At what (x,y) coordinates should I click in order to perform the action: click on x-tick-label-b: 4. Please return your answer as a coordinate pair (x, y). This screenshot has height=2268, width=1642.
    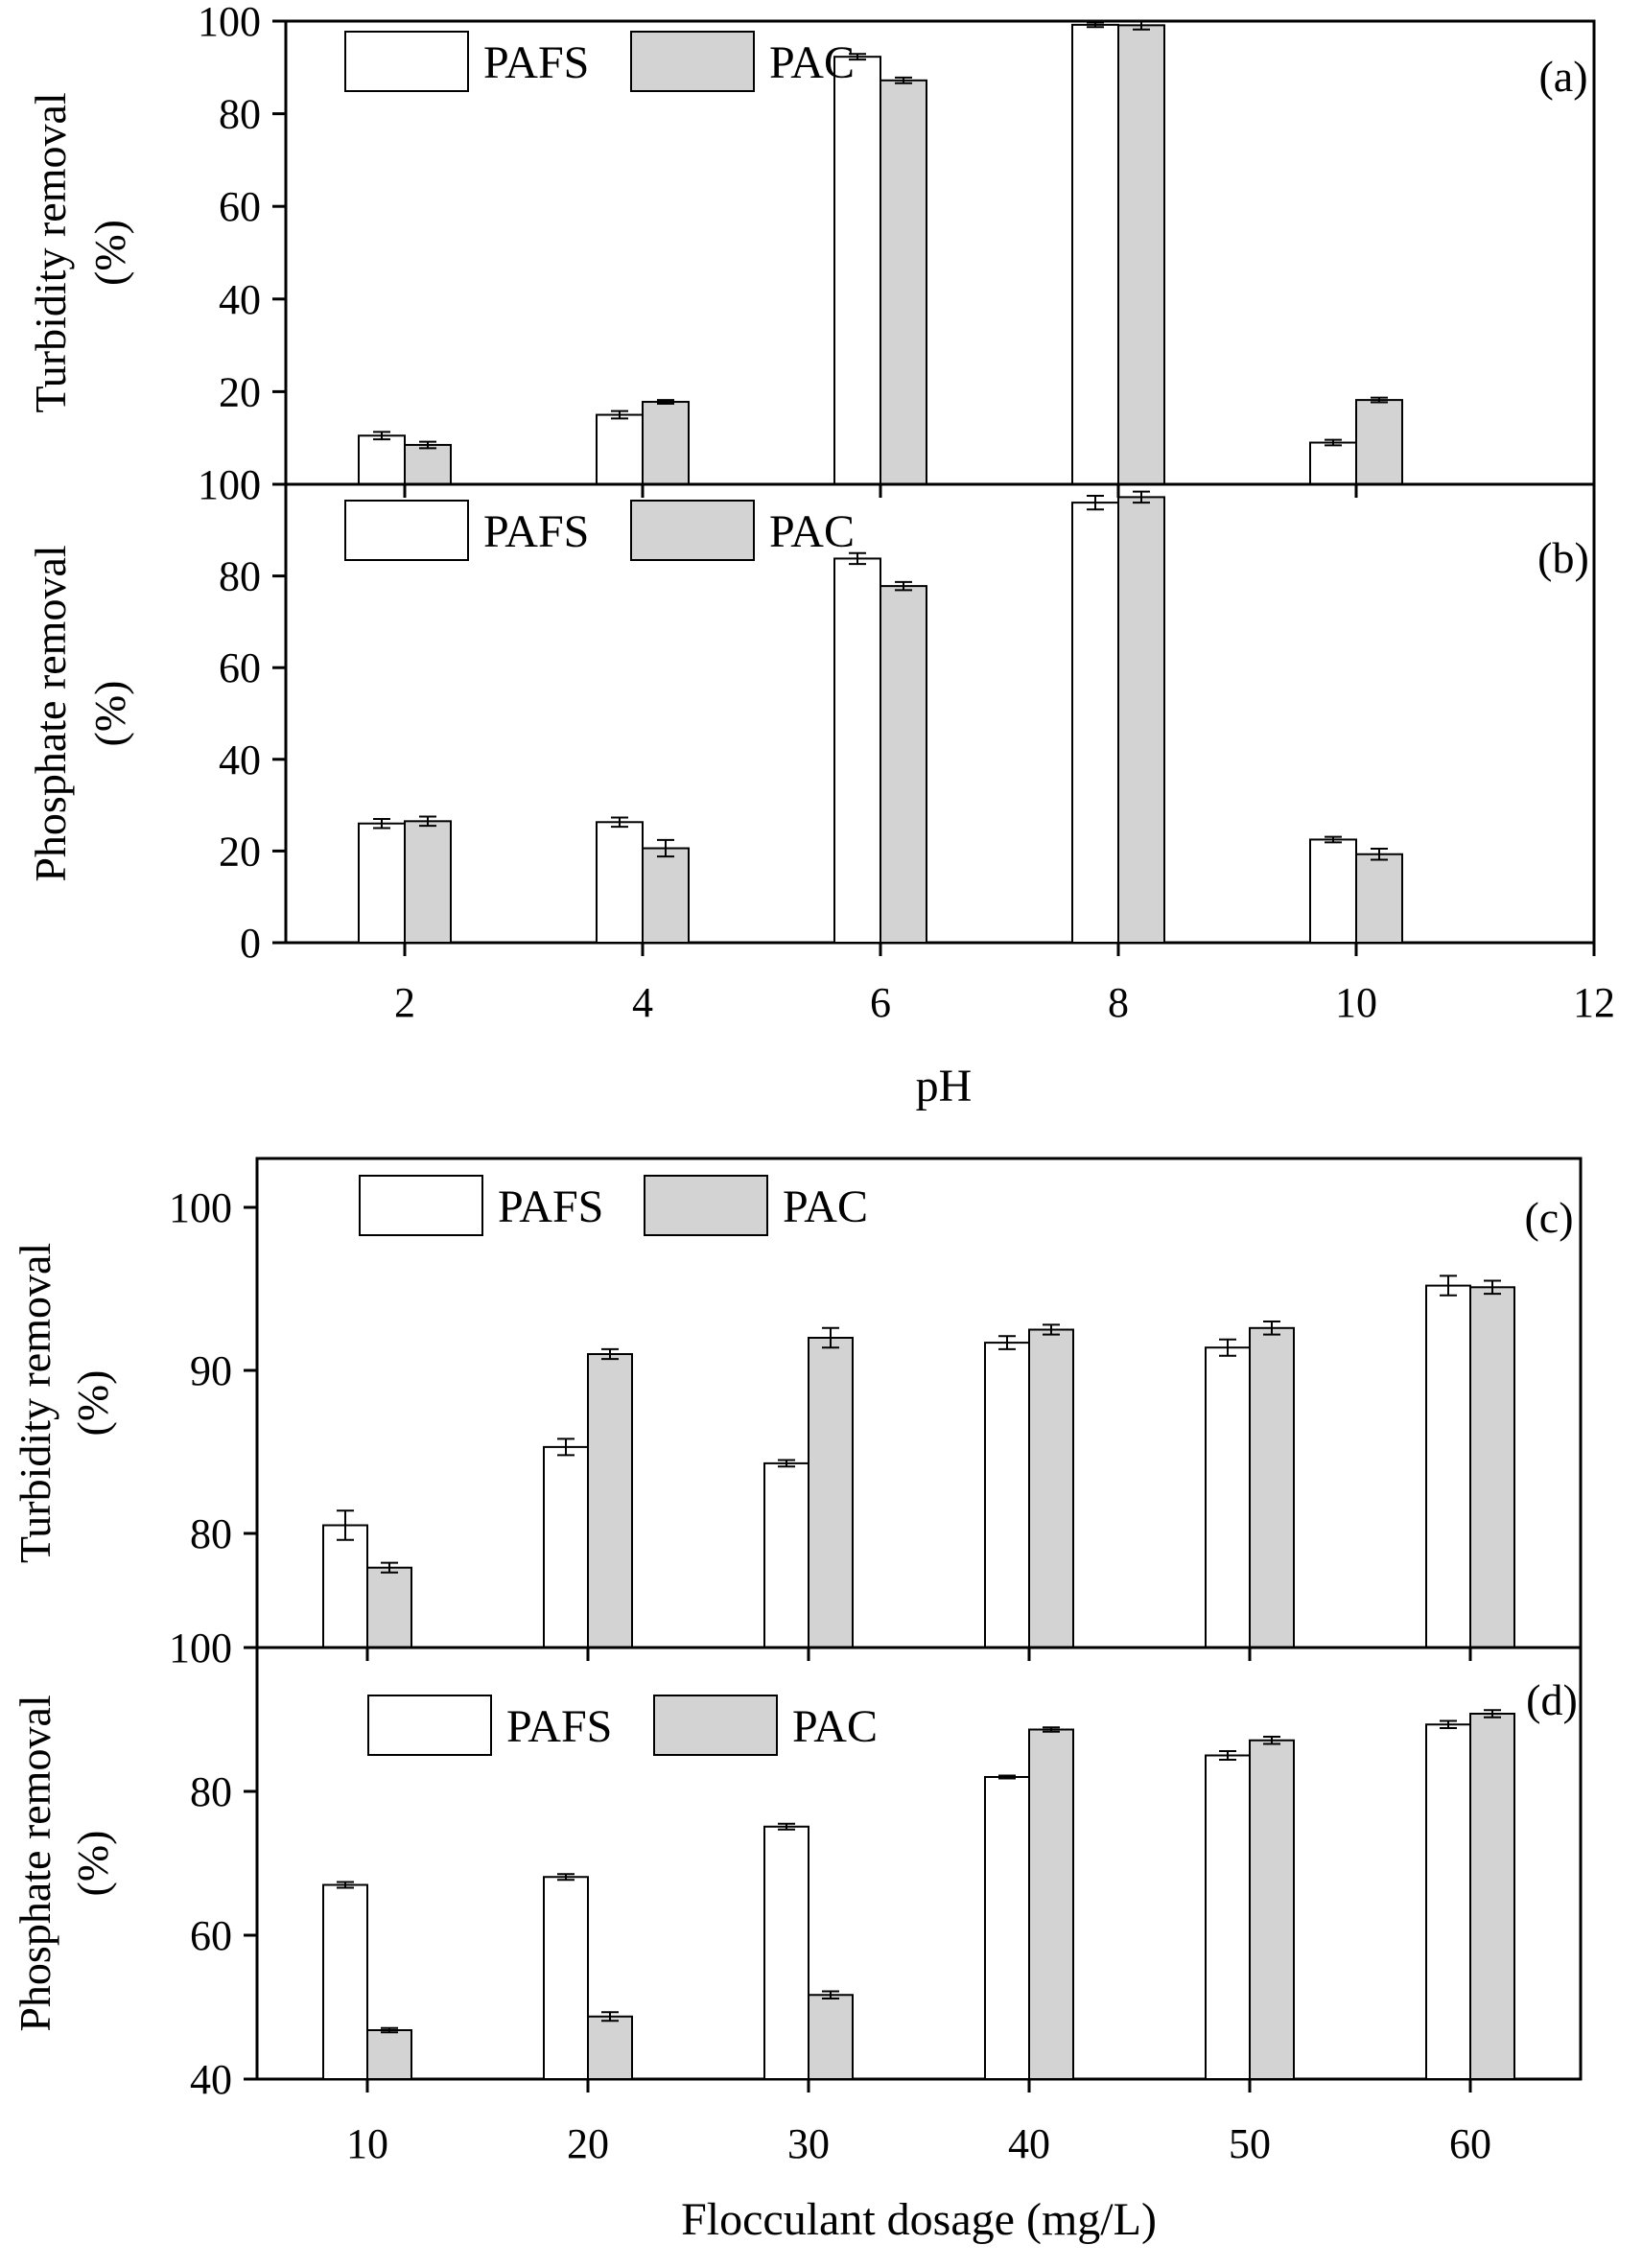
    Looking at the image, I should click on (642, 1003).